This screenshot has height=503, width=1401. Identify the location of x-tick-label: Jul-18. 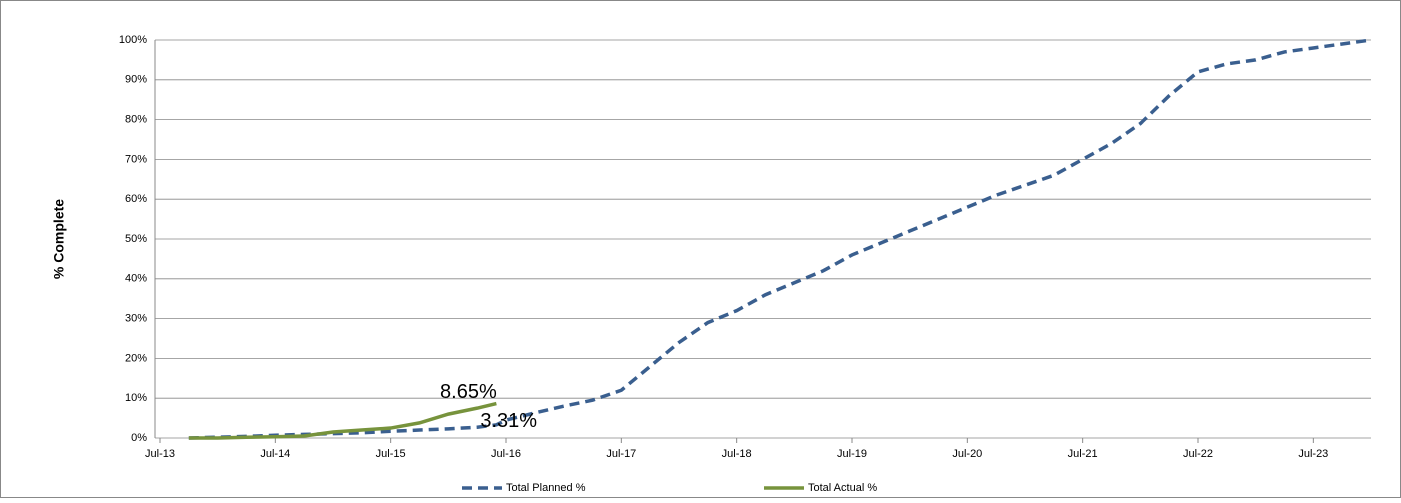
(737, 454).